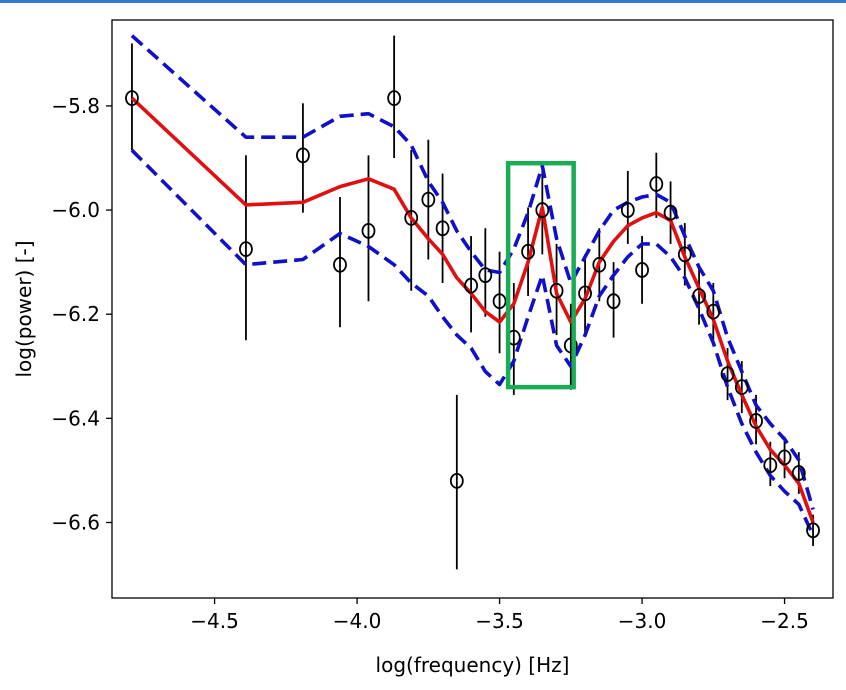  What do you see at coordinates (540, 275) in the screenshot?
I see `highlight-box` at bounding box center [540, 275].